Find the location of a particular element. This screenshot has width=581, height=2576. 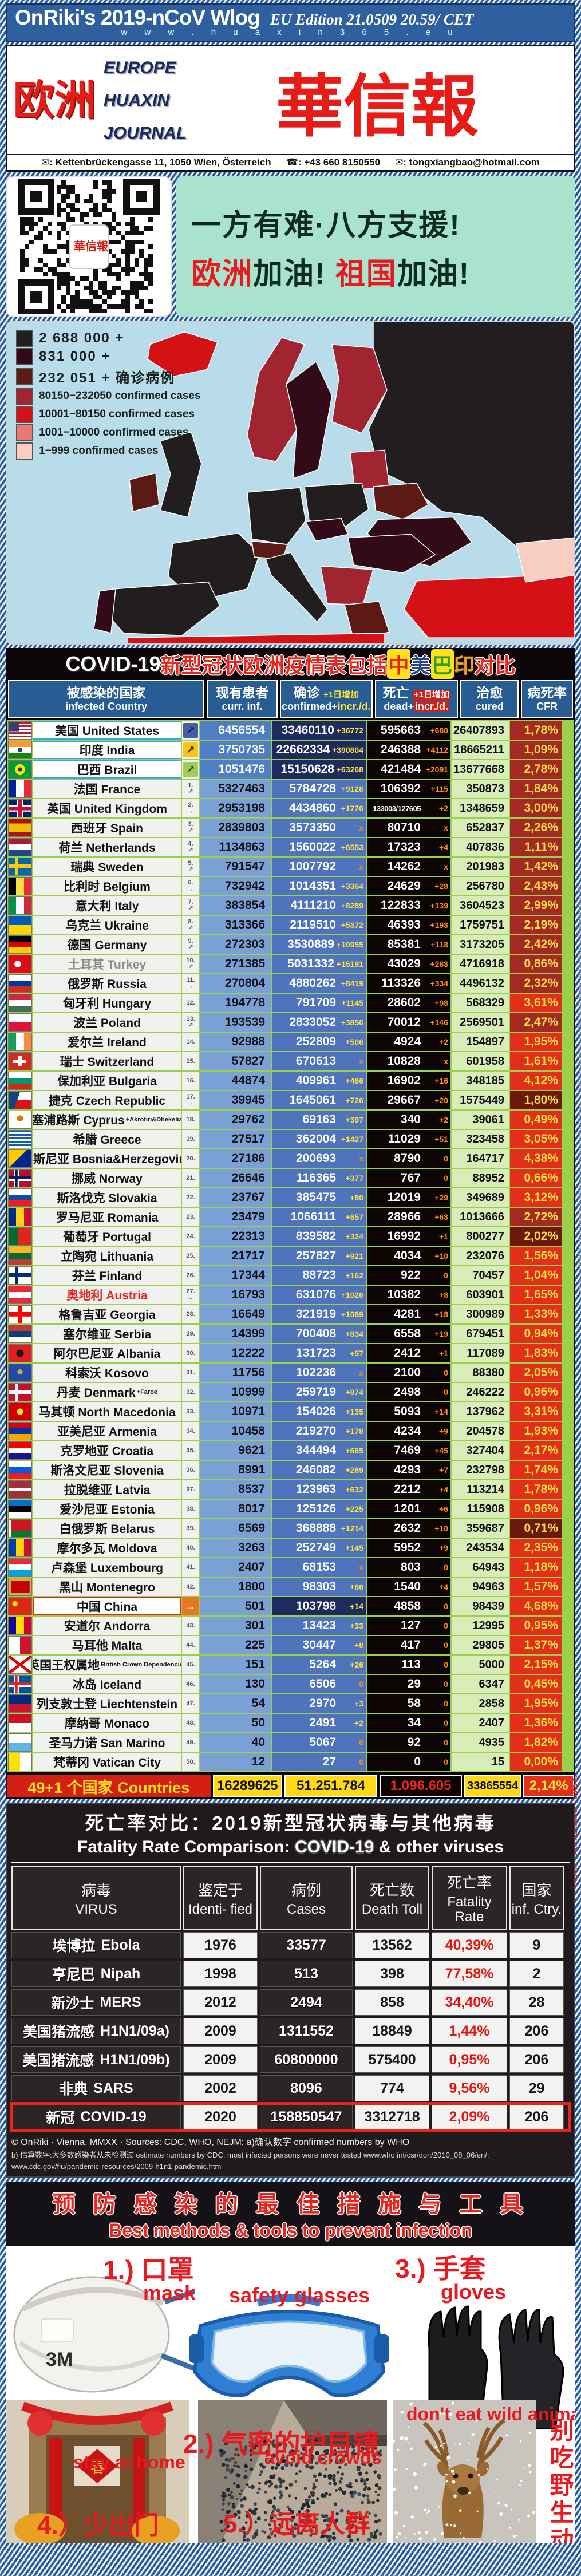

legend-swatch is located at coordinates (25, 396).